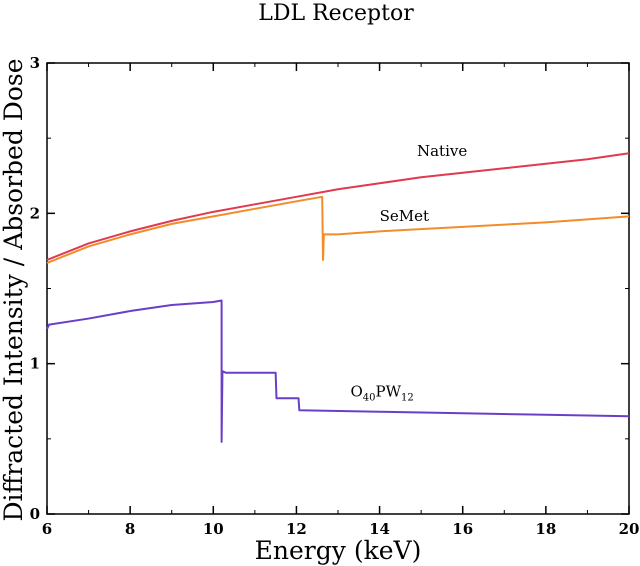 The width and height of the screenshot is (640, 566). I want to click on x-tick-label: 16, so click(462, 529).